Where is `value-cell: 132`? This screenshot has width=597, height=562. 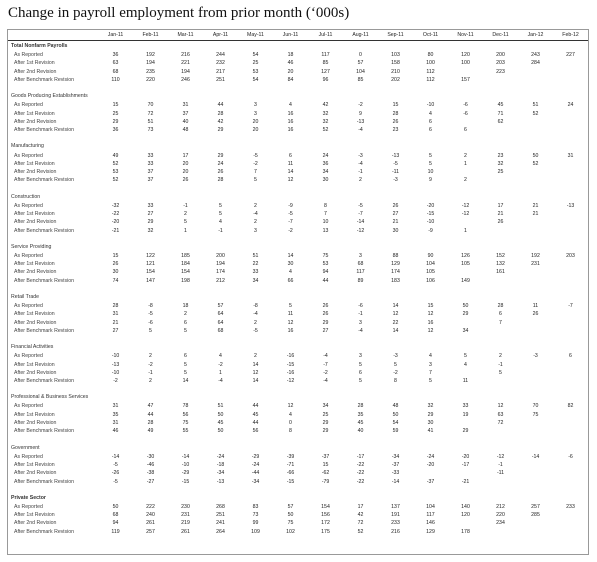
value-cell: 132 is located at coordinates (500, 264).